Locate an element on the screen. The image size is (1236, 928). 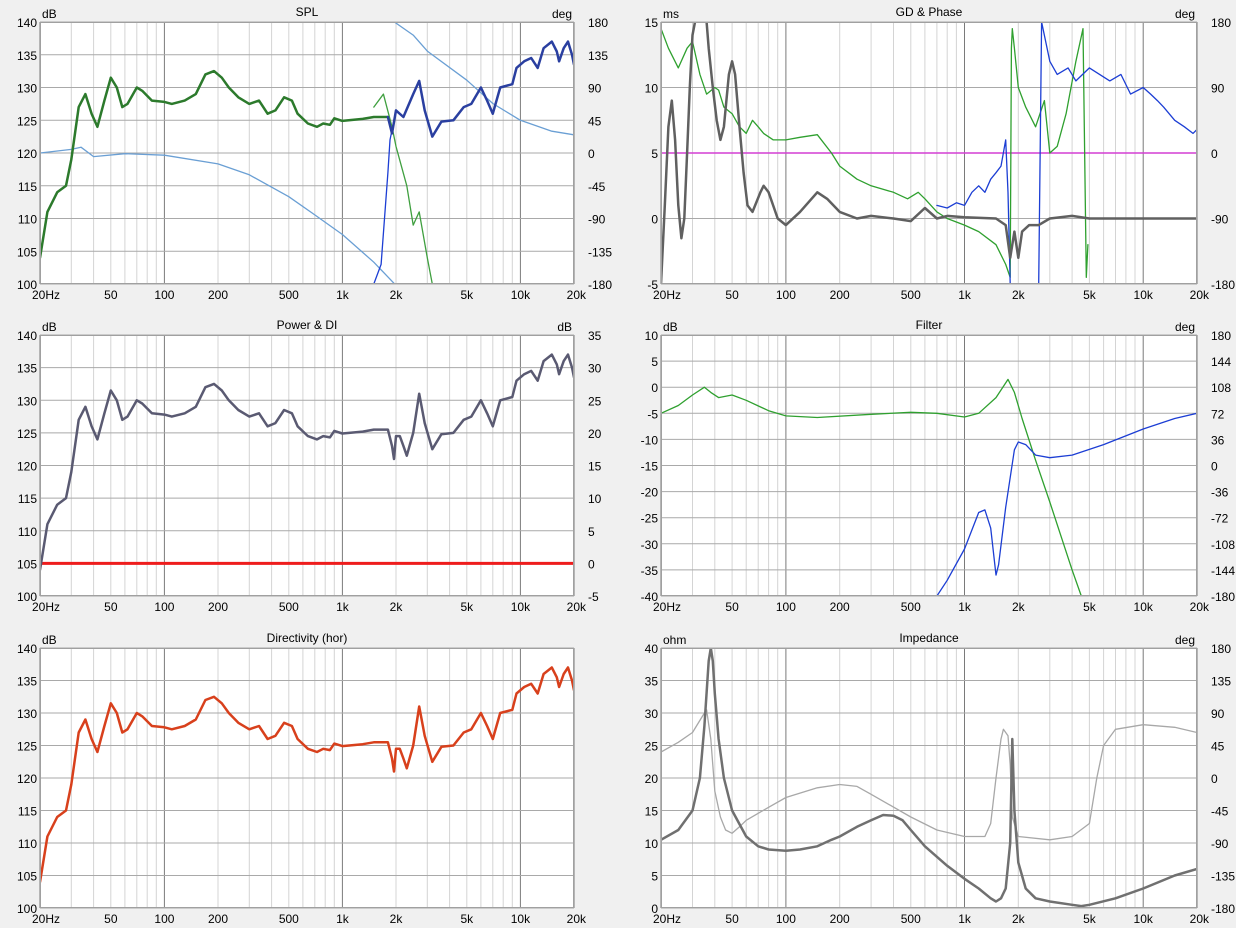
chart-title: Filter is located at coordinates (929, 325).